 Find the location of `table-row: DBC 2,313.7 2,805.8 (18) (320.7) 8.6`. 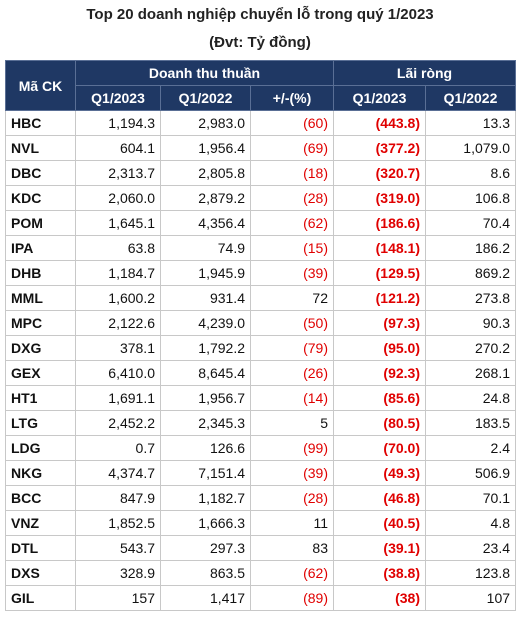

table-row: DBC 2,313.7 2,805.8 (18) (320.7) 8.6 is located at coordinates (261, 173).